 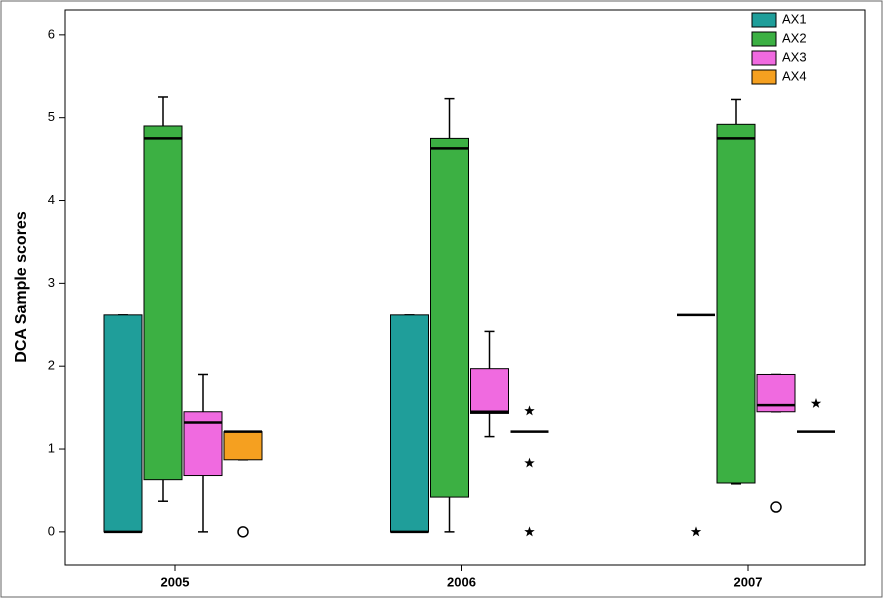 What do you see at coordinates (794, 75) in the screenshot?
I see `legend-label: AX4` at bounding box center [794, 75].